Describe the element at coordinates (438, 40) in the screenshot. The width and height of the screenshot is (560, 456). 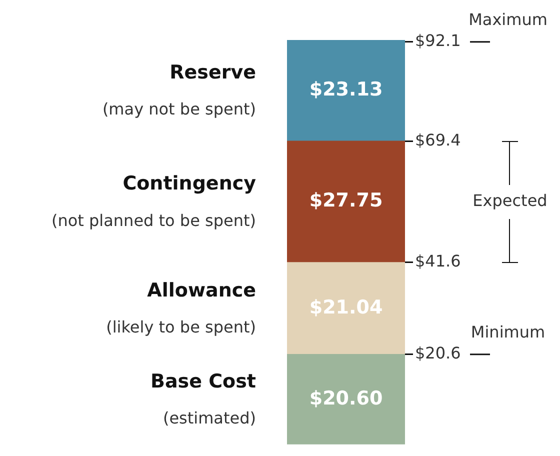
I see `y-tick-label: $92.1` at that location.